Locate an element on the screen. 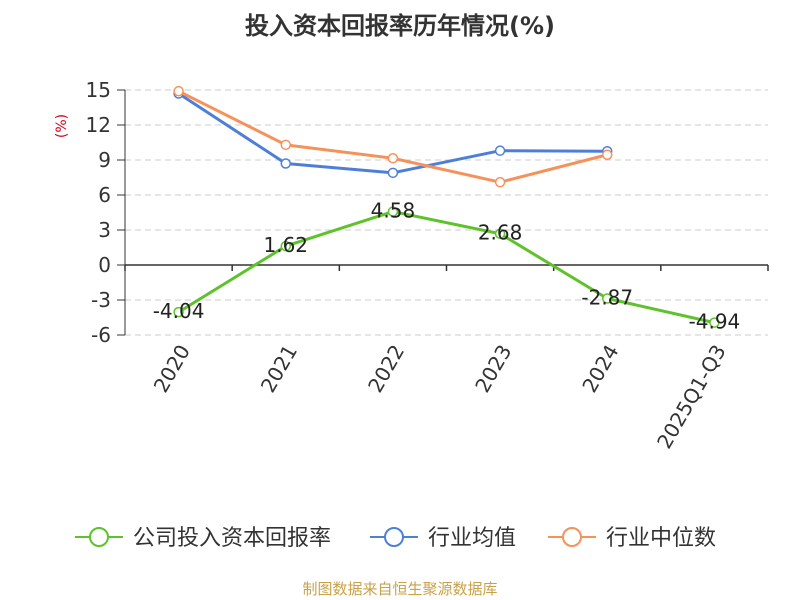 The image size is (800, 600). data-label: -4.04 is located at coordinates (179, 311).